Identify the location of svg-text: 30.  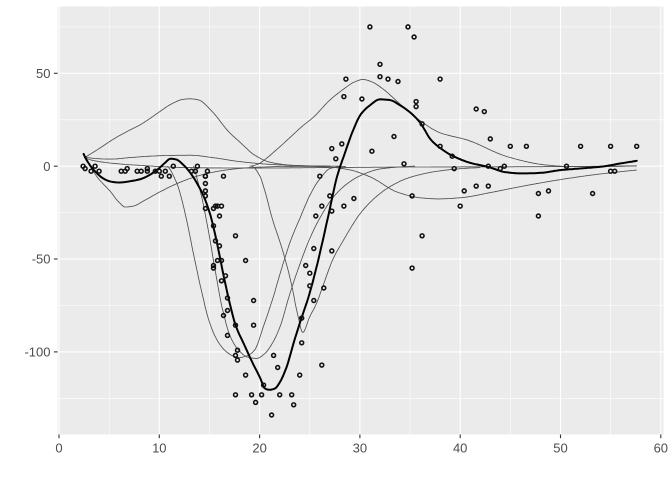
(360, 448).